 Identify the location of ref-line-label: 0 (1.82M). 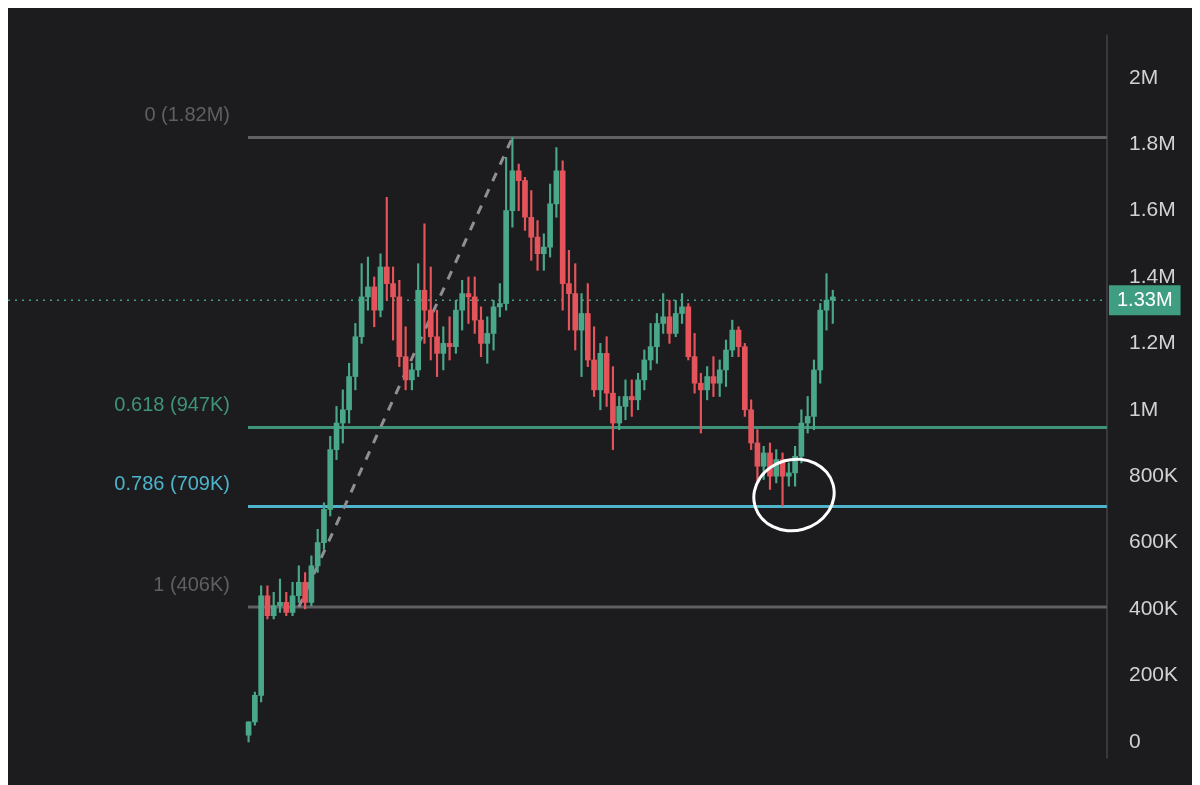
(187, 114).